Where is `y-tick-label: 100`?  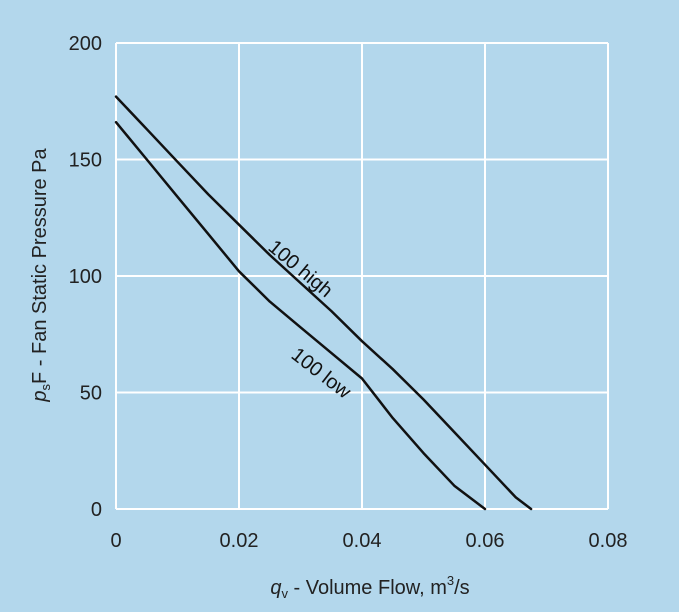
y-tick-label: 100 is located at coordinates (85, 277).